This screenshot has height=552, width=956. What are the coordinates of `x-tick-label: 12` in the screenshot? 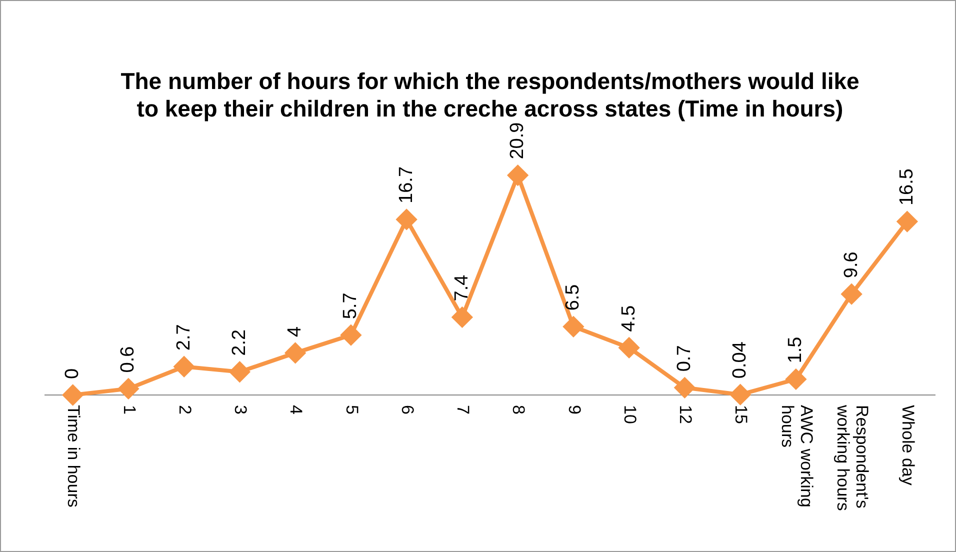 It's located at (685, 414).